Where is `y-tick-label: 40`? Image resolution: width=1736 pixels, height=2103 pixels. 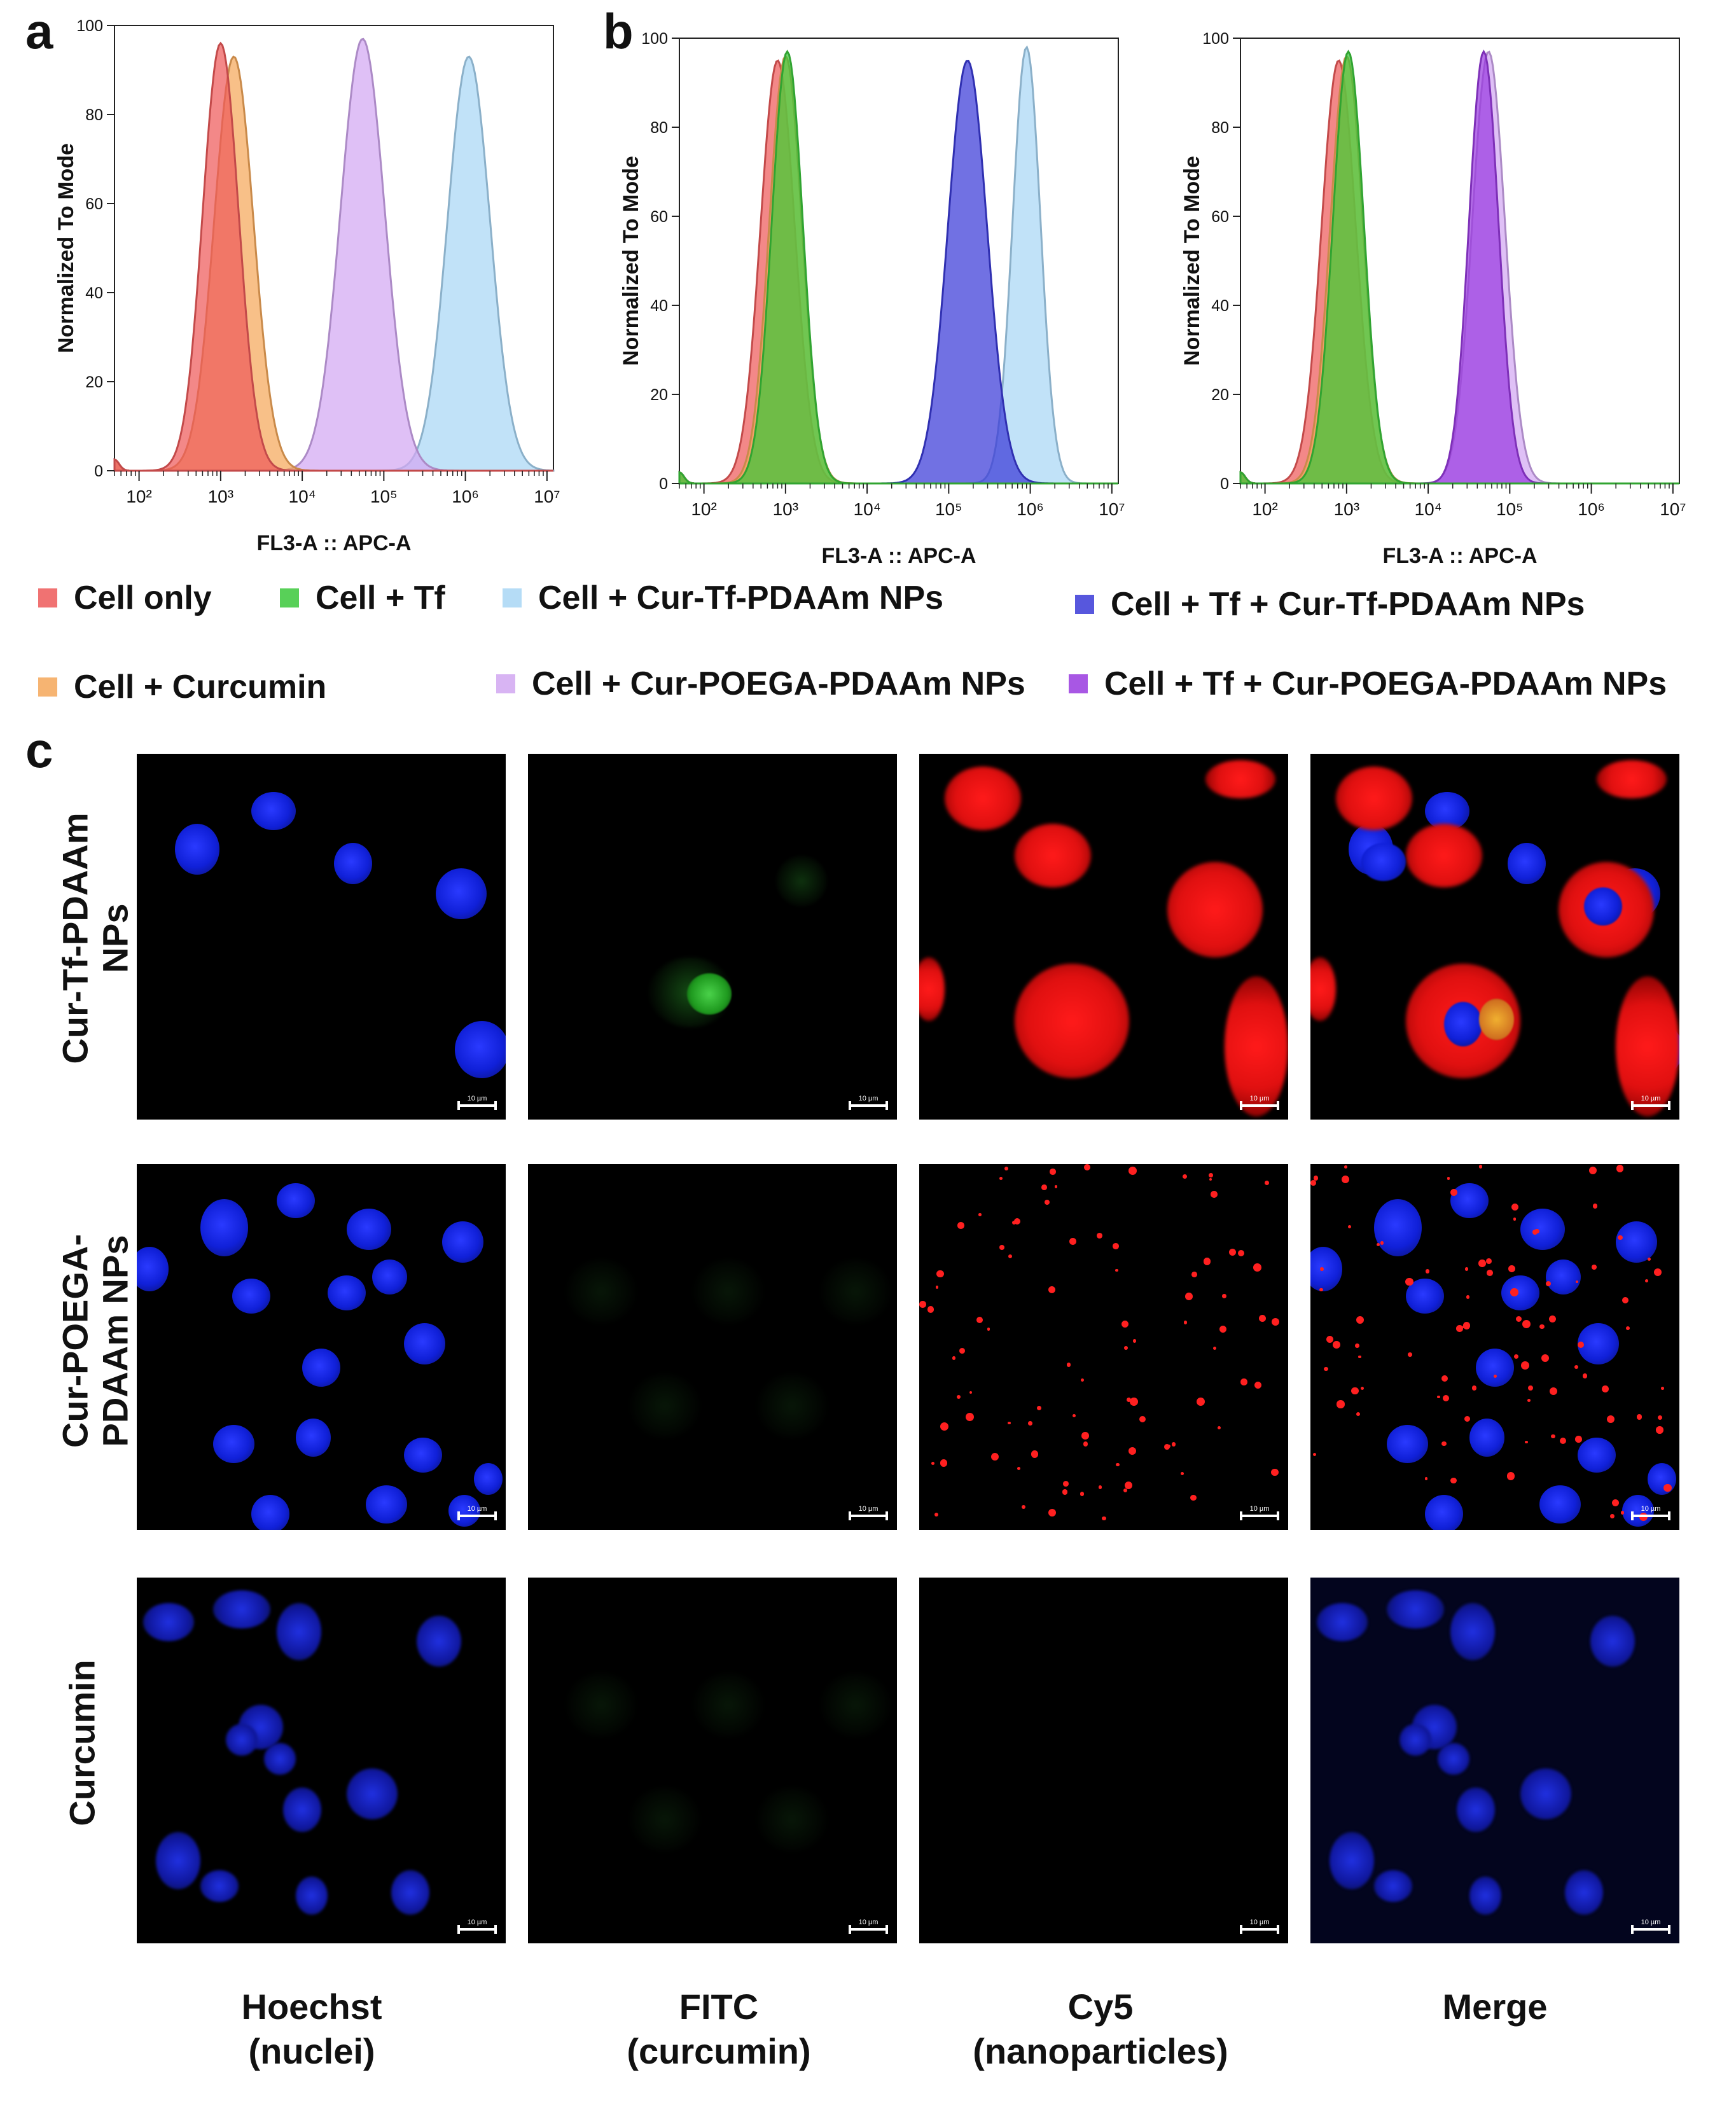
y-tick-label: 40 is located at coordinates (1220, 306).